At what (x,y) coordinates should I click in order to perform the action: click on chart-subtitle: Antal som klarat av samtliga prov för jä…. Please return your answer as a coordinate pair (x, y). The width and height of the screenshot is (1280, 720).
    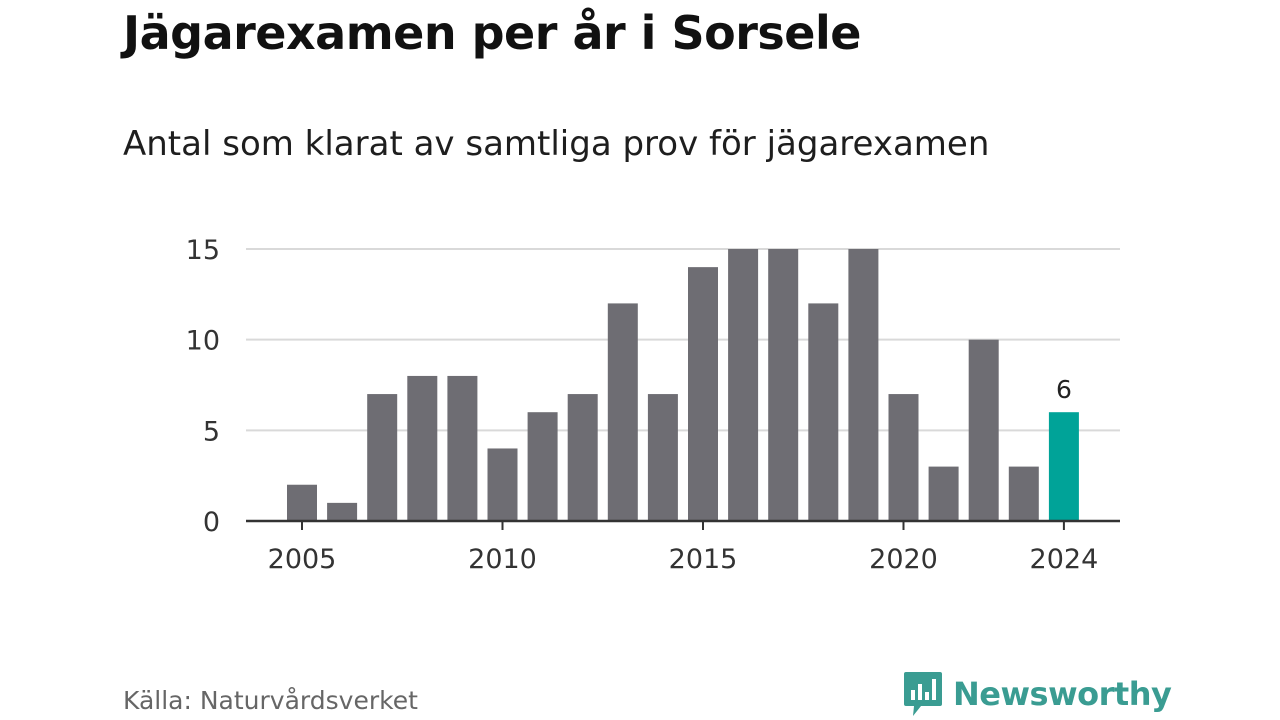
    Looking at the image, I should click on (556, 144).